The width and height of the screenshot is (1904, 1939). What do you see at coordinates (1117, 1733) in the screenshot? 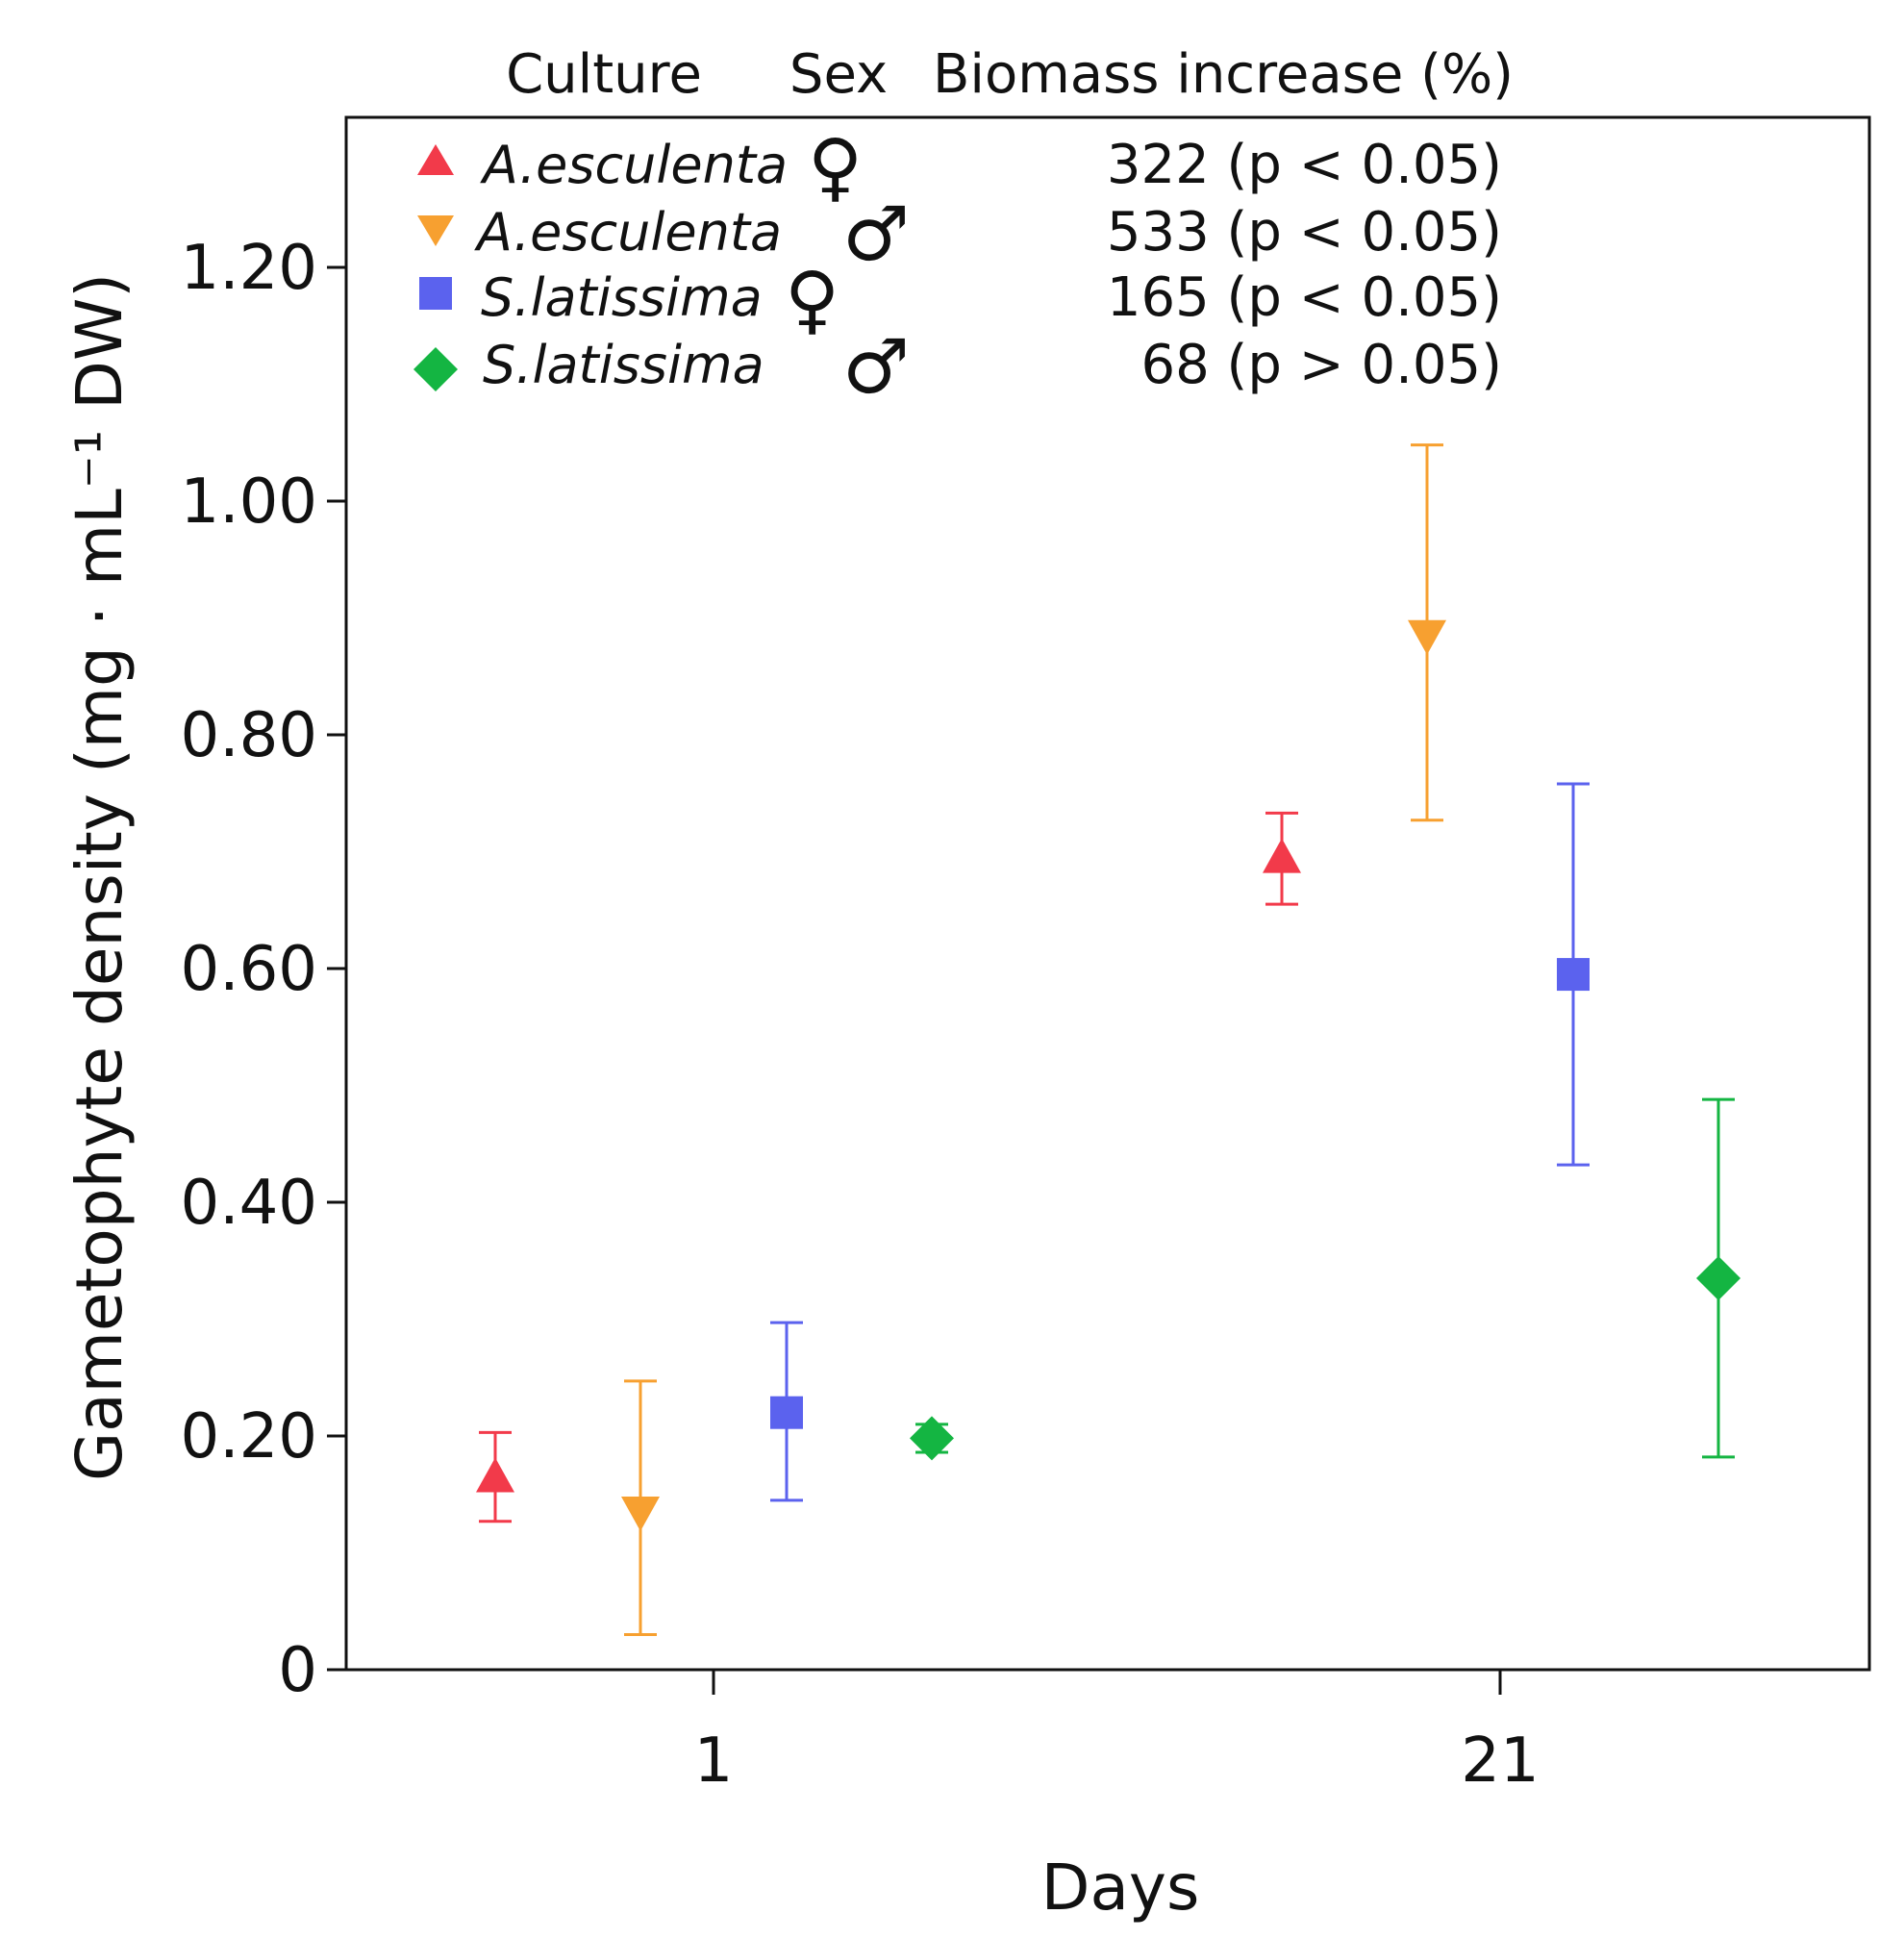
I see `x-axis: 1 21` at bounding box center [1117, 1733].